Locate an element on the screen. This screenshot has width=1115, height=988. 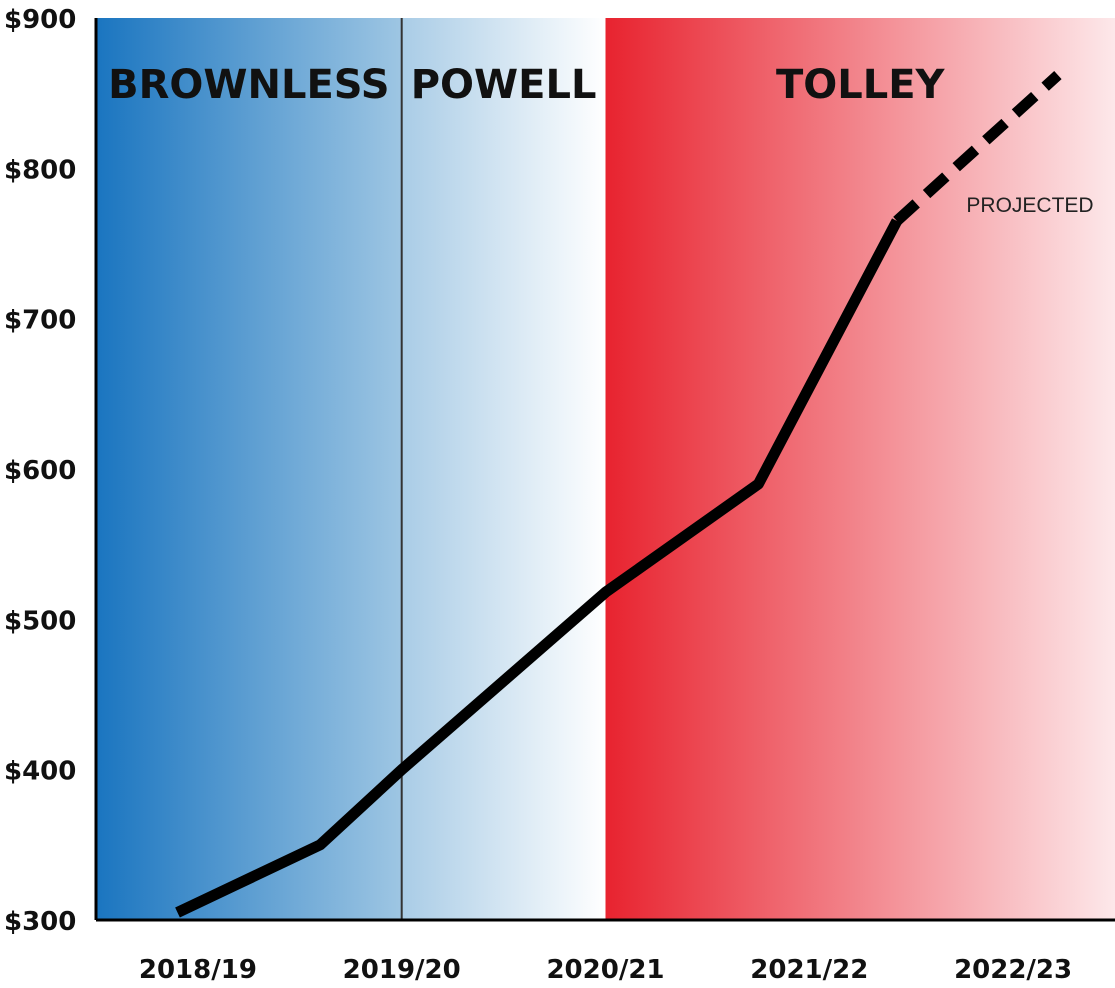
projected-line is located at coordinates (977, 148).